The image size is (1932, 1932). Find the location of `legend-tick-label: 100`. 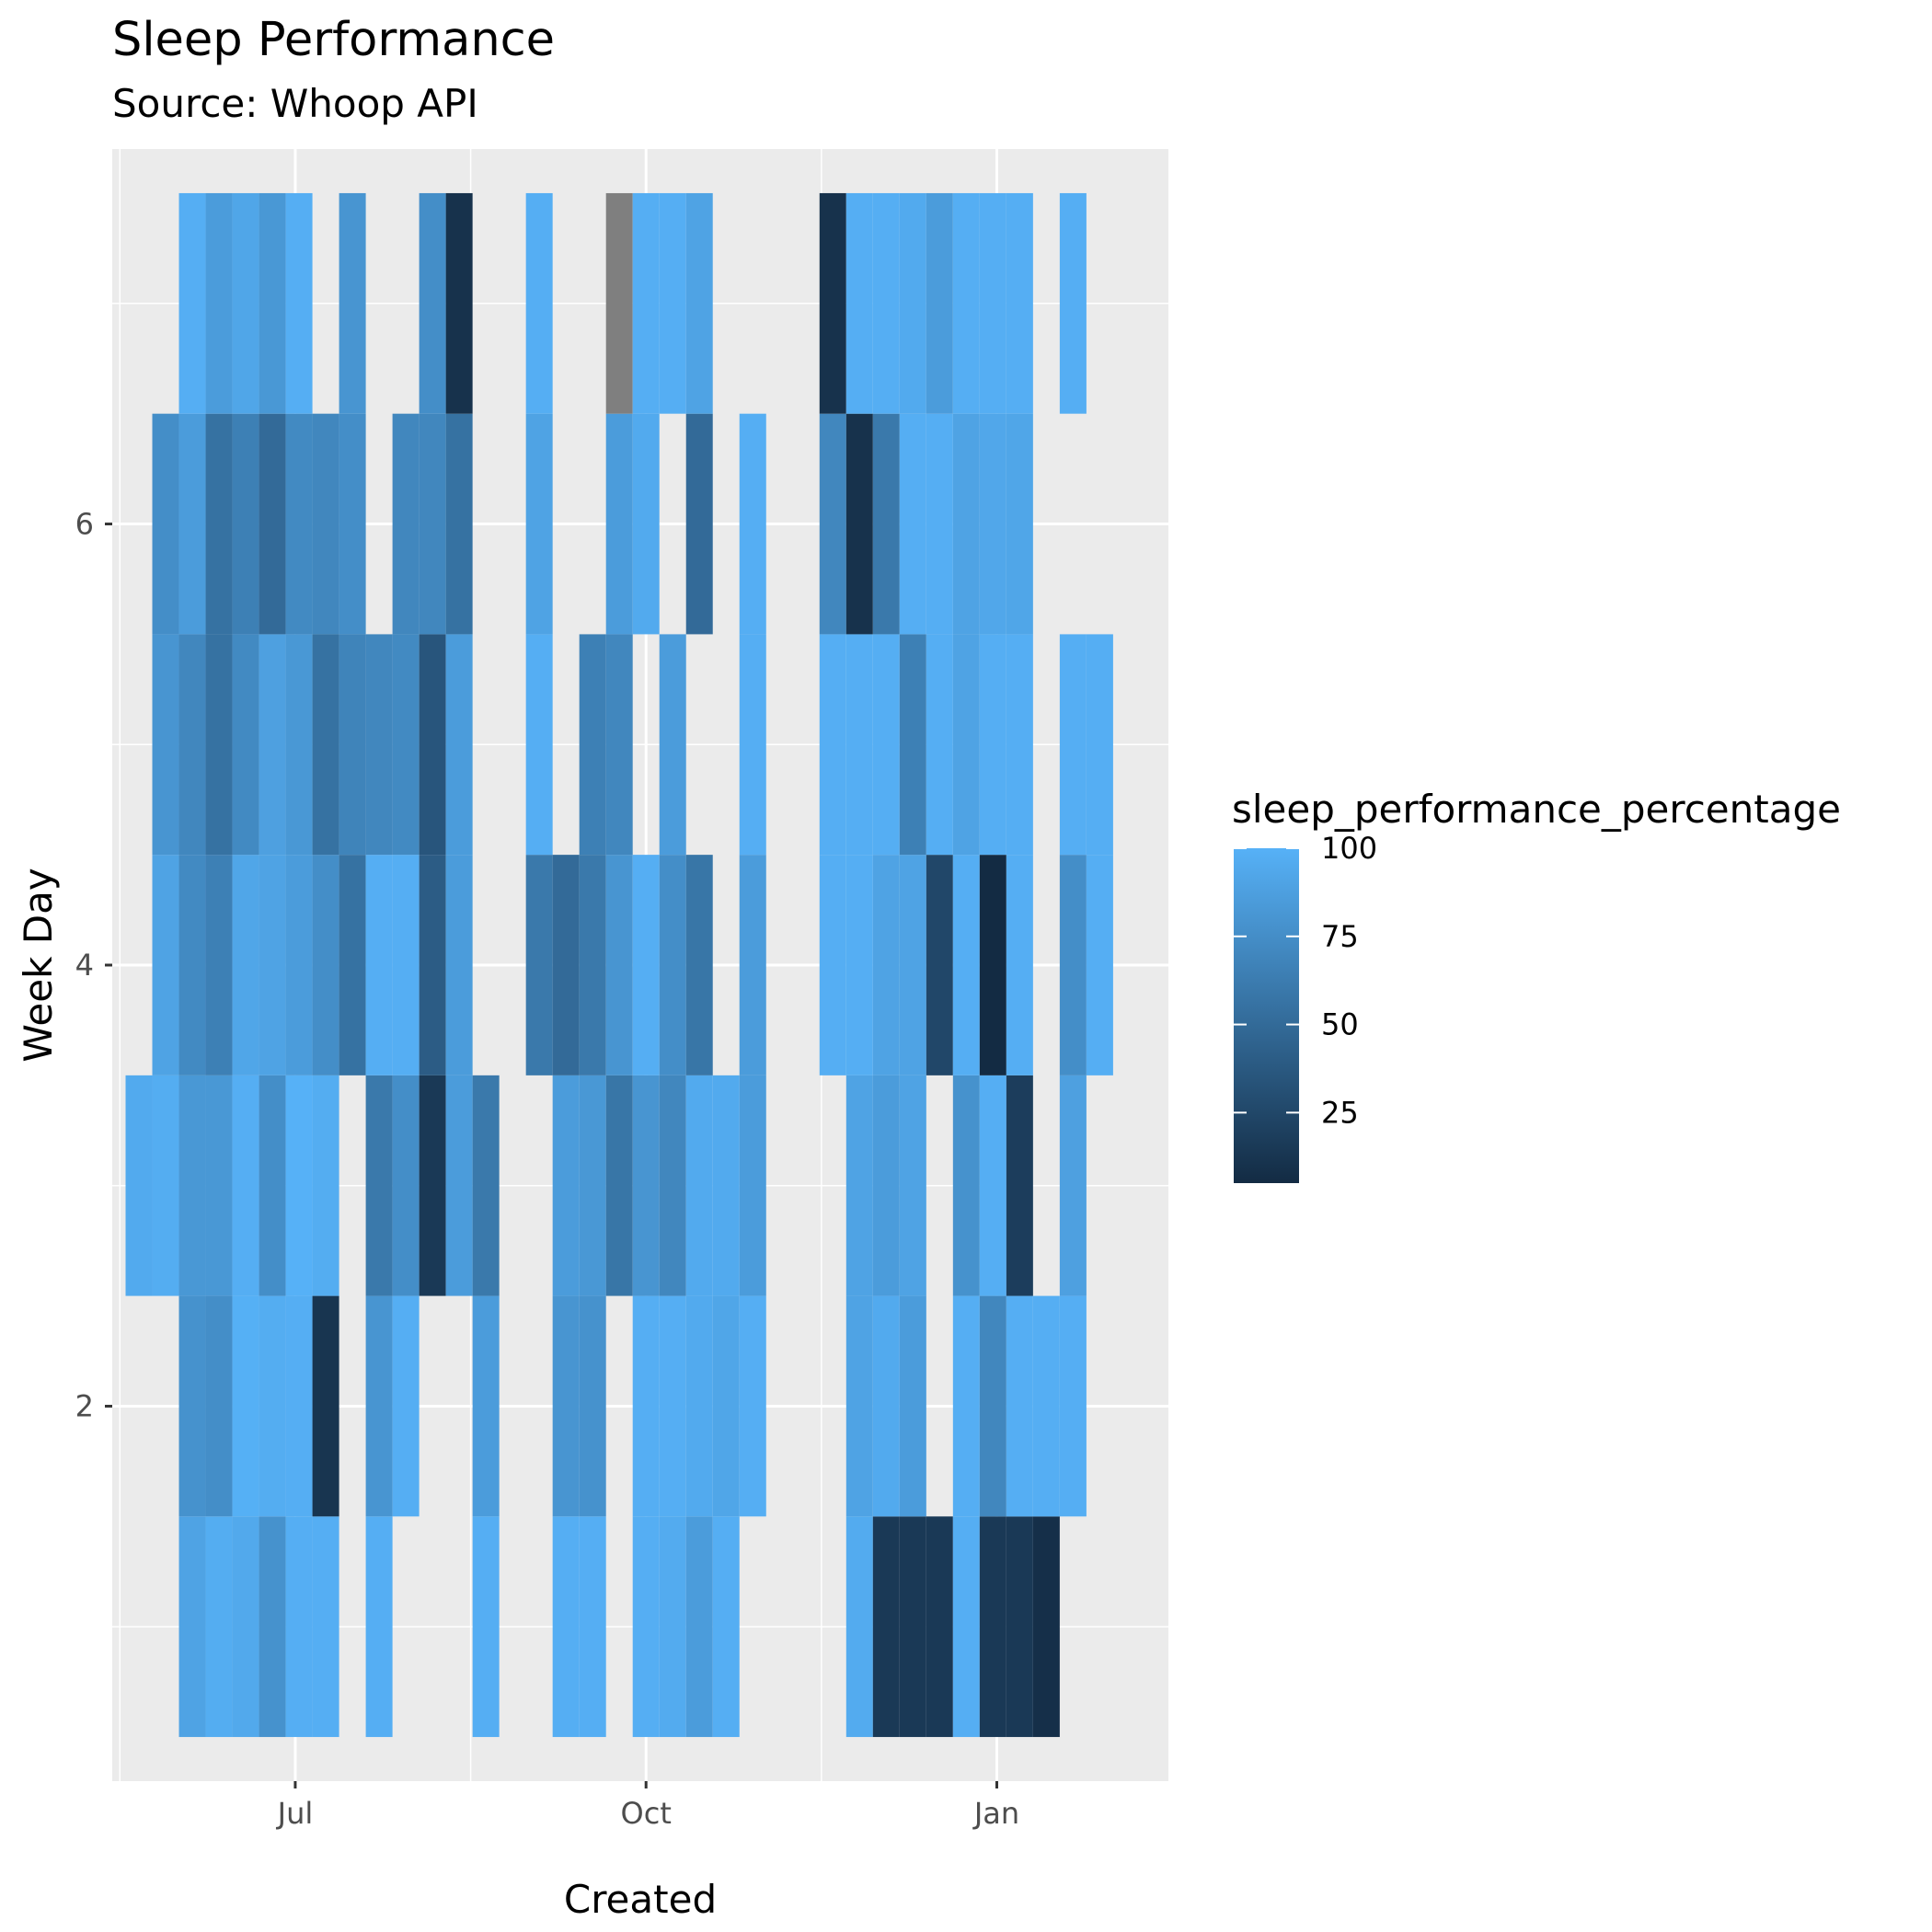

legend-tick-label: 100 is located at coordinates (1349, 848).